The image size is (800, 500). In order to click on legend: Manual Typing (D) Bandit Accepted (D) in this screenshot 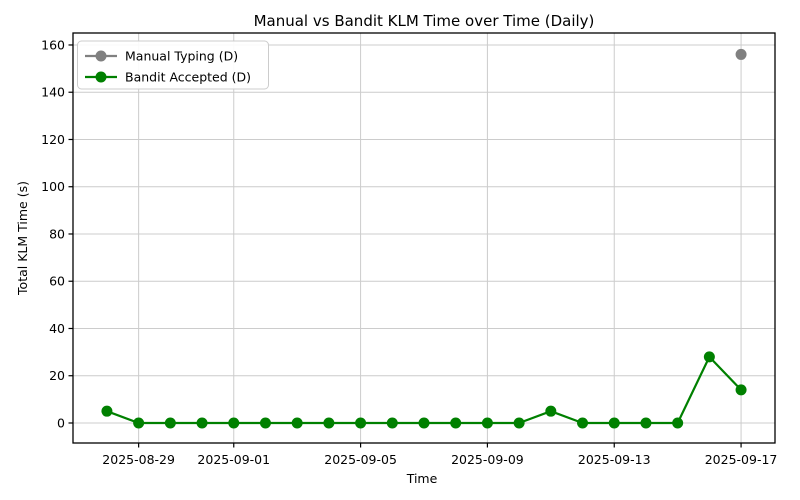, I will do `click(173, 65)`.